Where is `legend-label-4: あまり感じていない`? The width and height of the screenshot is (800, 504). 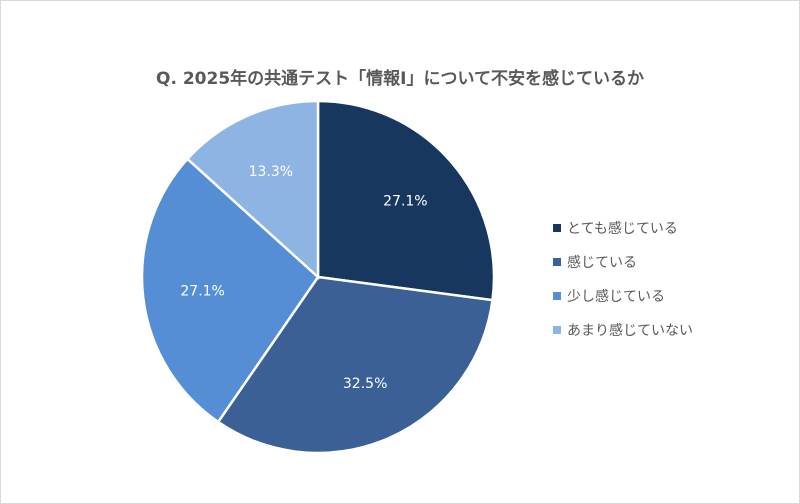 legend-label-4: あまり感じていない is located at coordinates (630, 330).